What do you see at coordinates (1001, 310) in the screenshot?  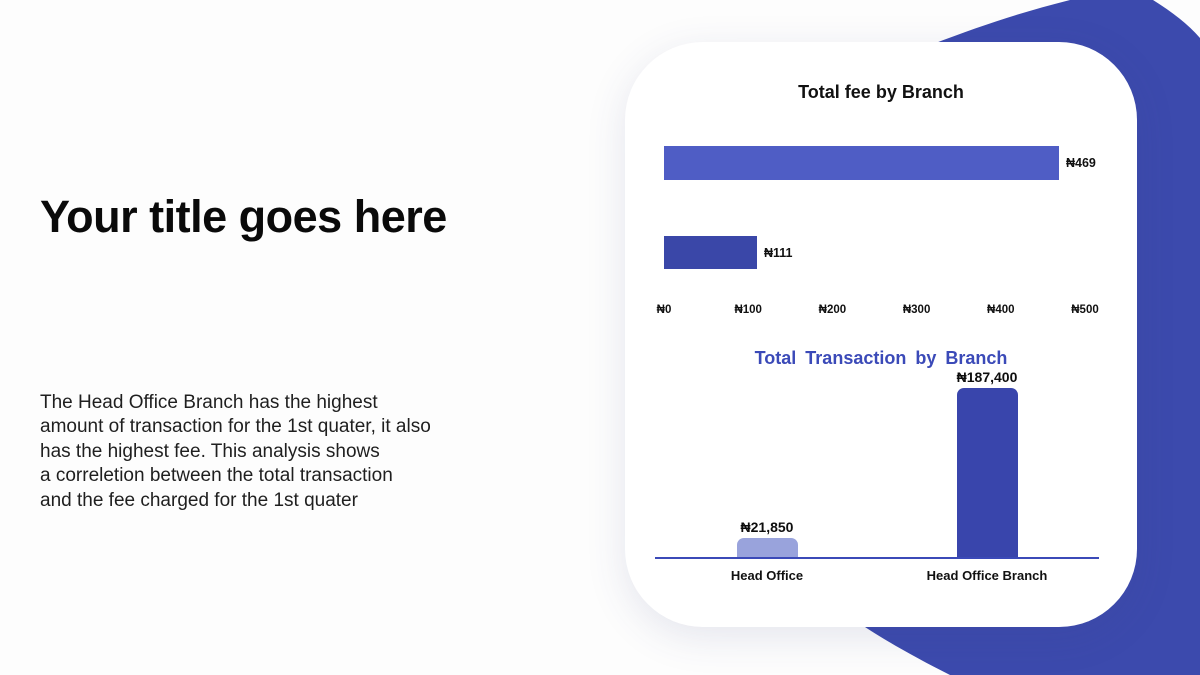 I see `axis-tick-label: ₦400` at bounding box center [1001, 310].